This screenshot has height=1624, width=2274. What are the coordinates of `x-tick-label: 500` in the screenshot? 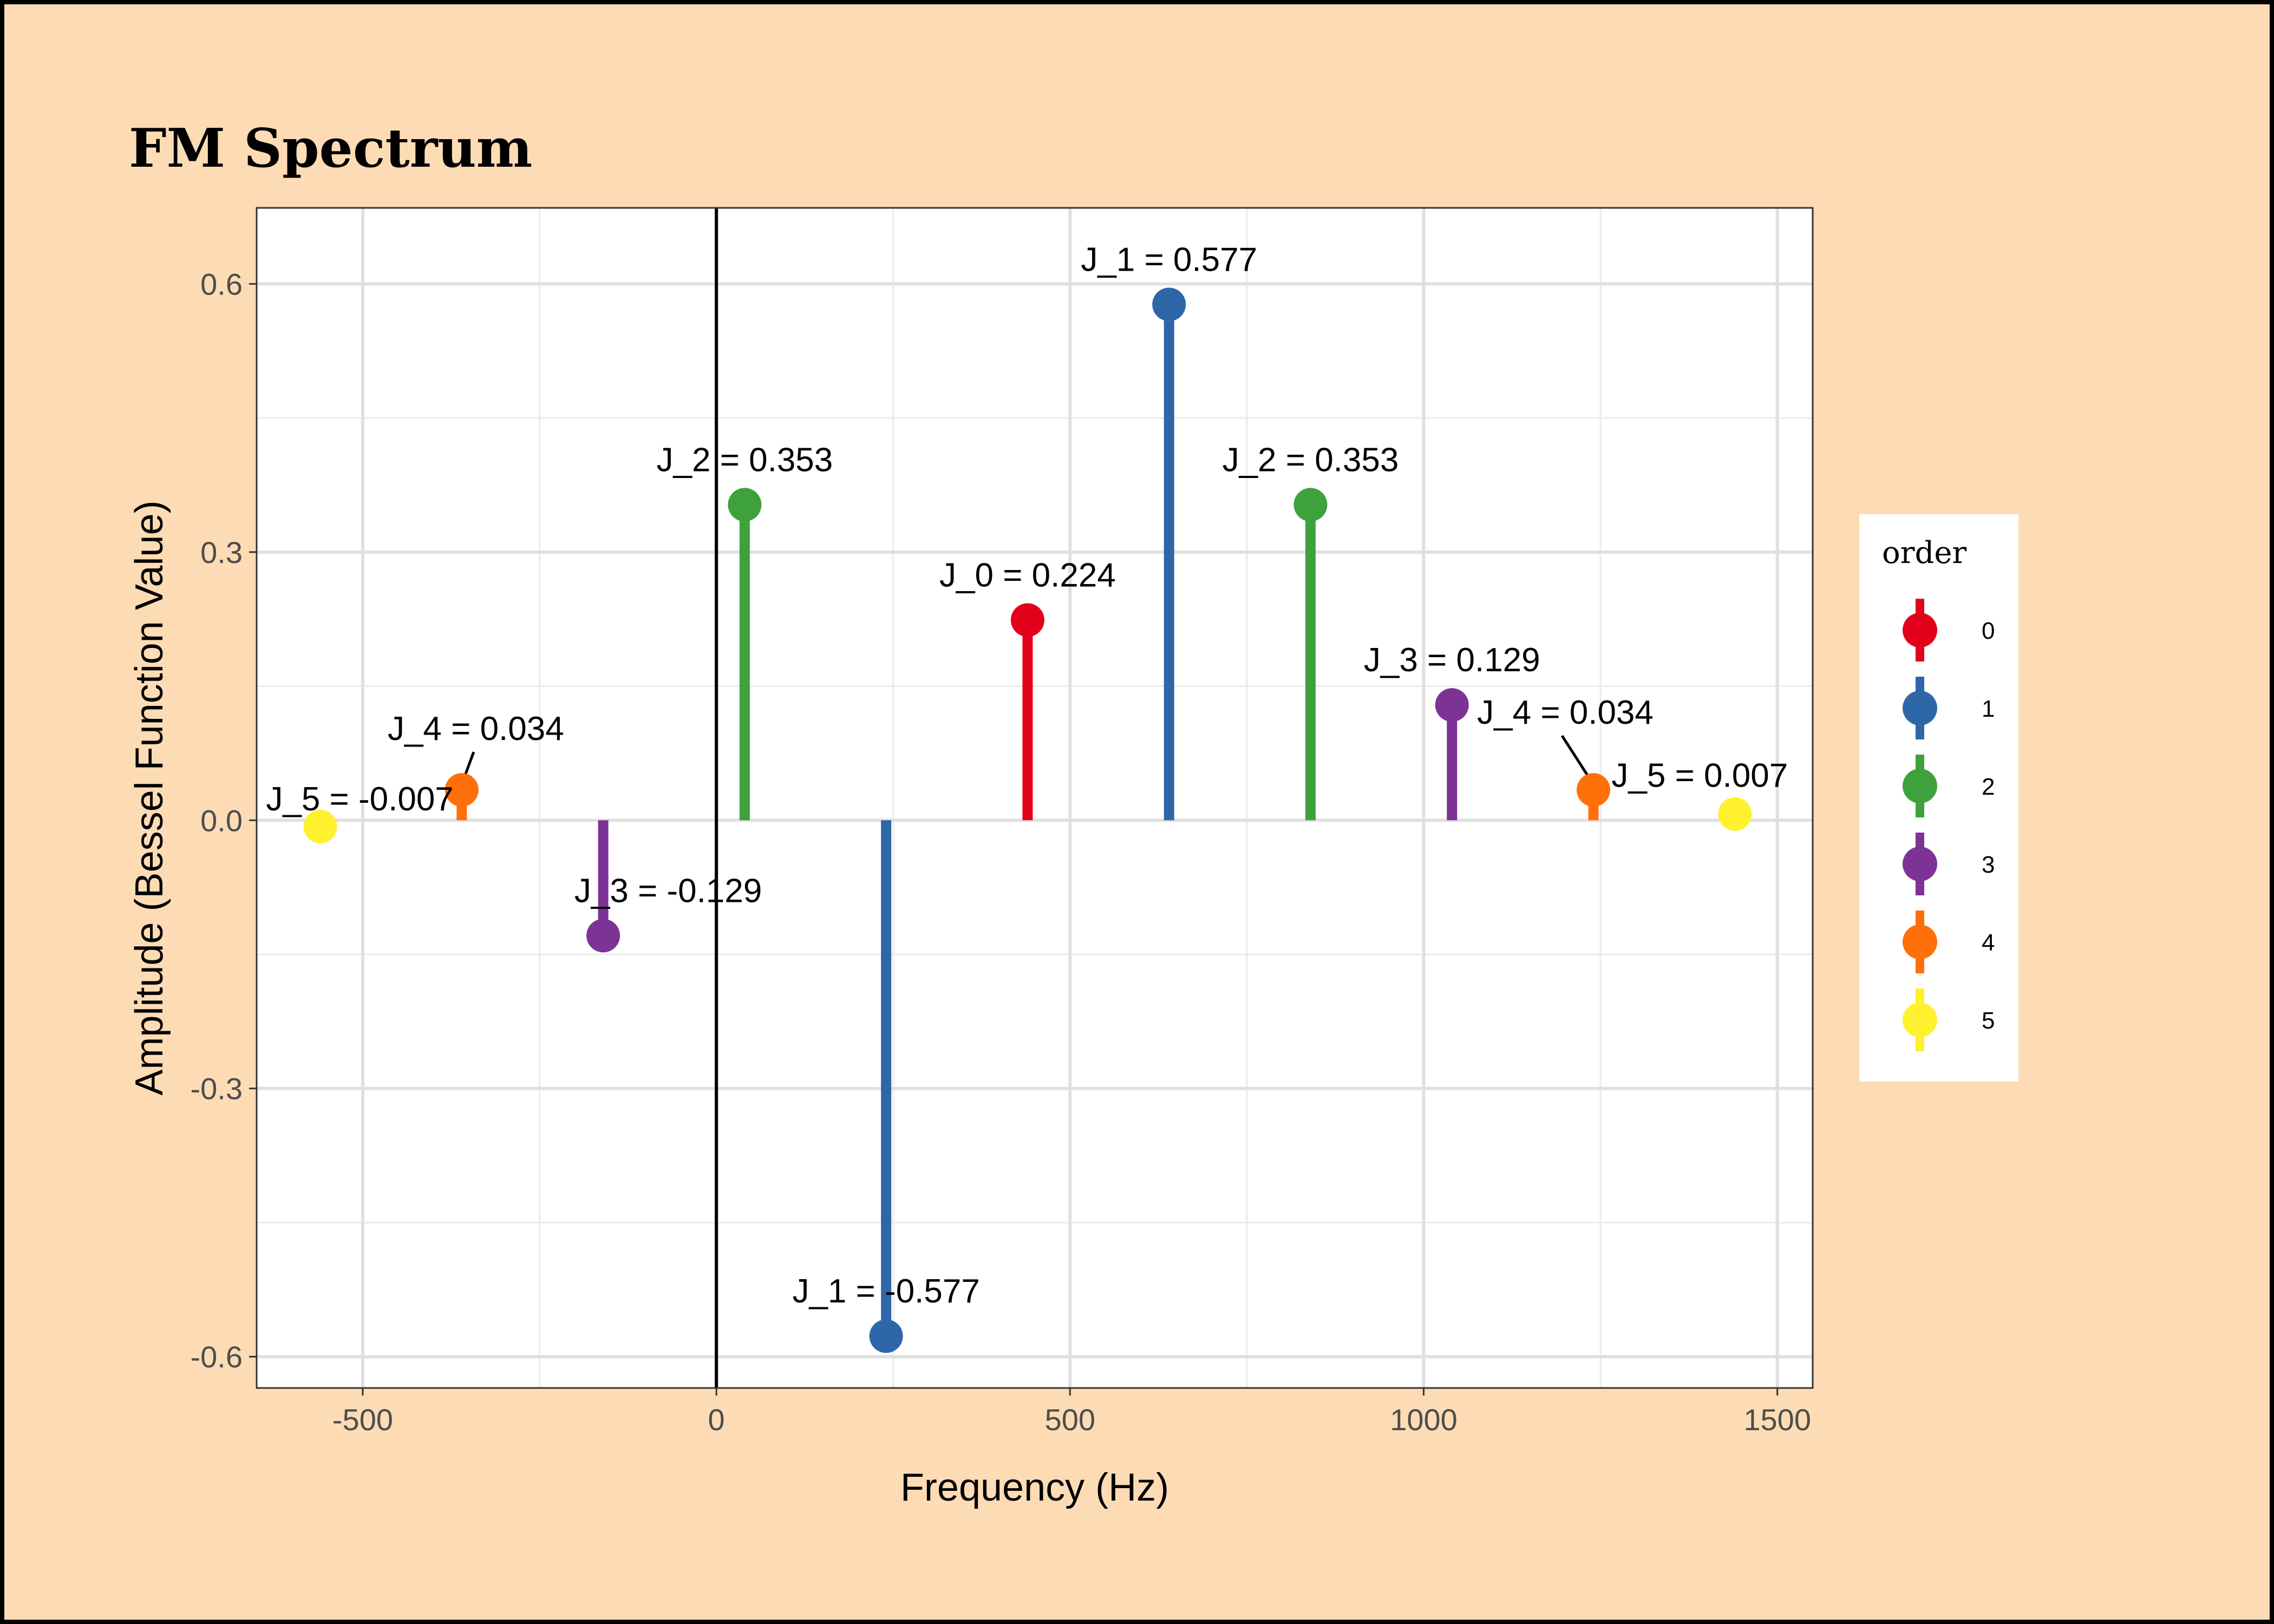 It's located at (1070, 1420).